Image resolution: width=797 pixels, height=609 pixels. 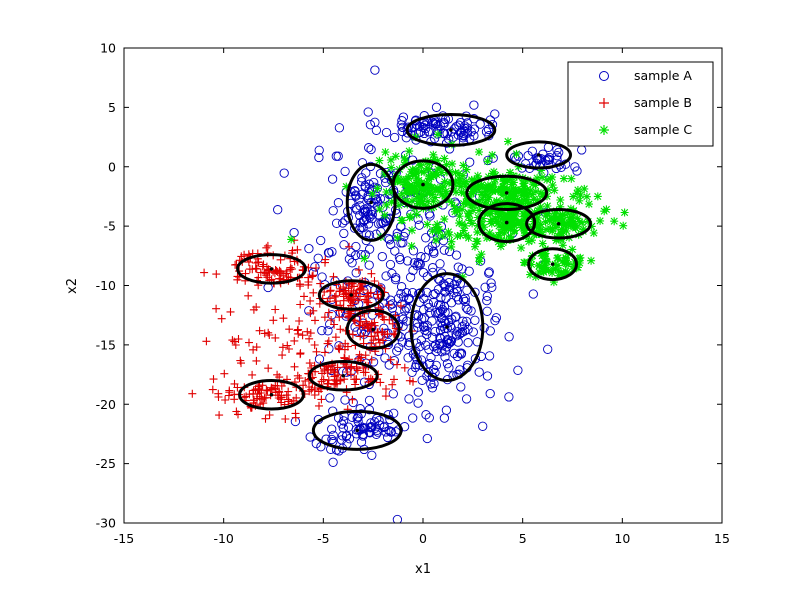 I want to click on legend-label-sample-b: sample B, so click(x=663, y=102).